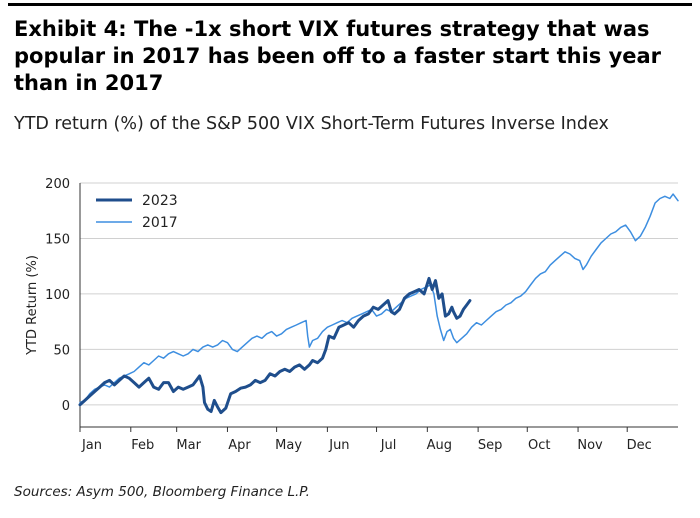  Describe the element at coordinates (57, 184) in the screenshot. I see `y-tick-label: 200` at that location.